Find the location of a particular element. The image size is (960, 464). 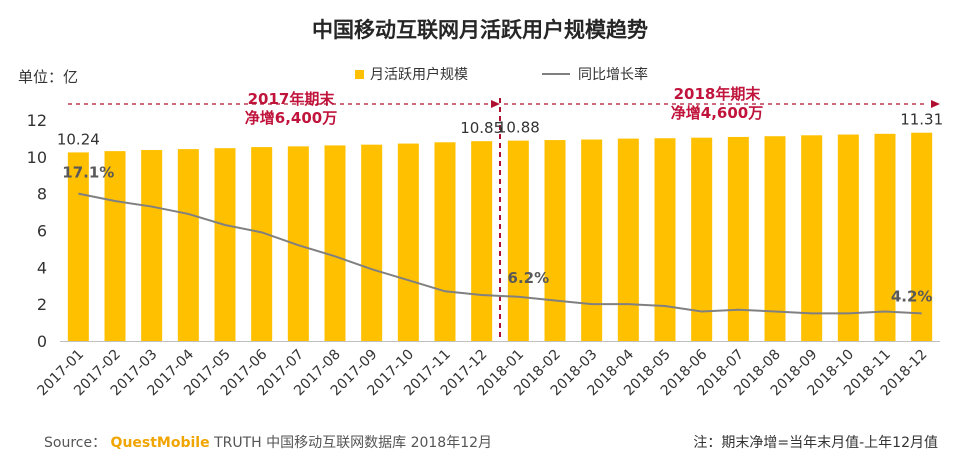

bar-value-label: 11.31 is located at coordinates (921, 120).